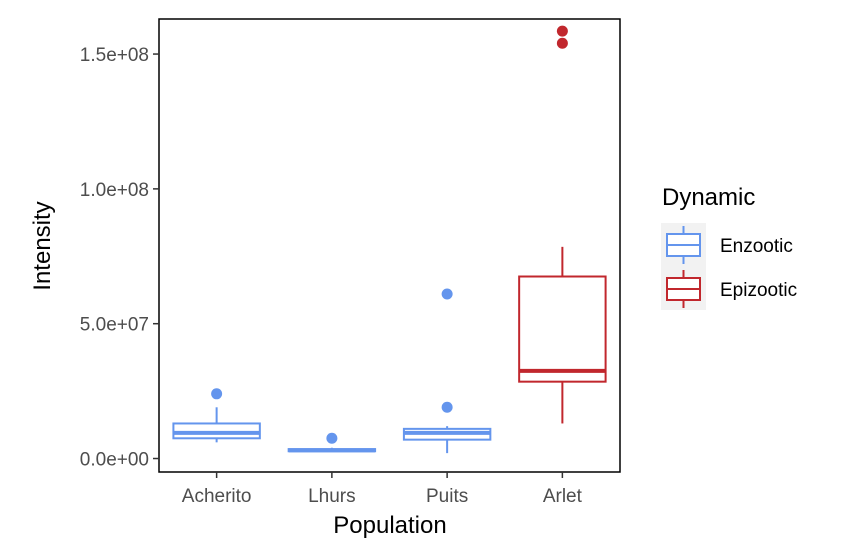 The height and width of the screenshot is (539, 842). Describe the element at coordinates (114, 190) in the screenshot. I see `y-tick-label: 1.0e+08` at that location.